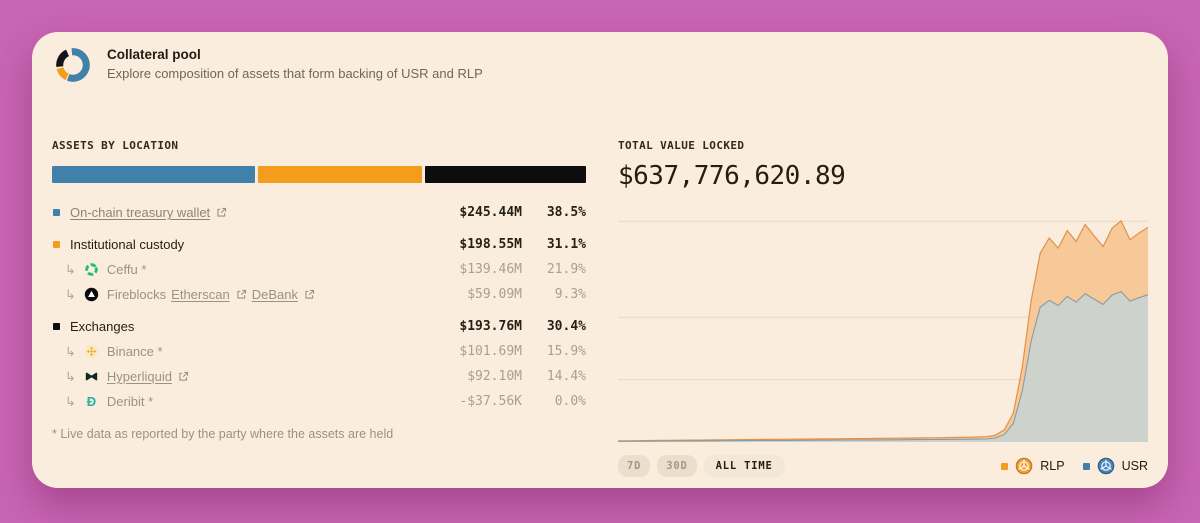  I want to click on asset-row: Institutional custody $198.55M 31.1%, so click(319, 244).